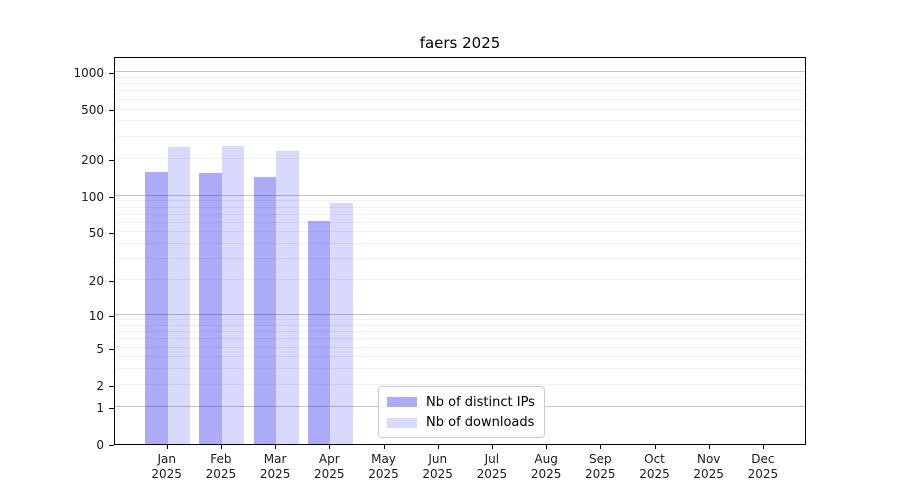  Describe the element at coordinates (96, 281) in the screenshot. I see `y-tick-label-20: 20` at that location.